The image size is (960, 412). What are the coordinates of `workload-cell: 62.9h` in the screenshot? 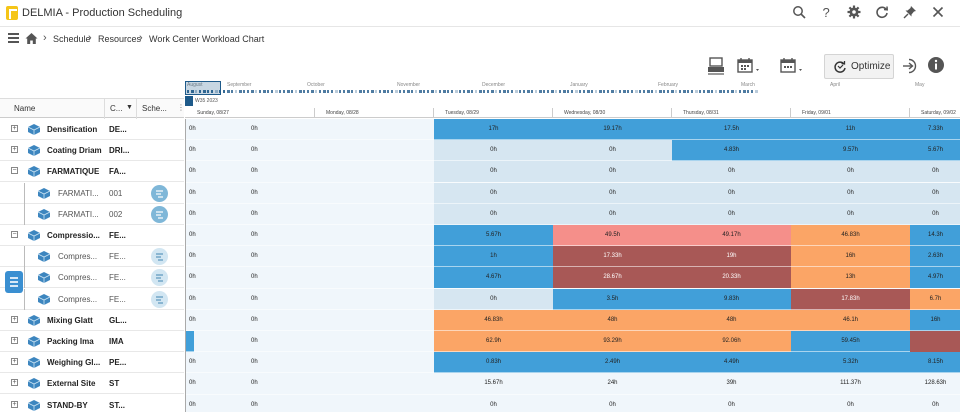 It's located at (493, 341).